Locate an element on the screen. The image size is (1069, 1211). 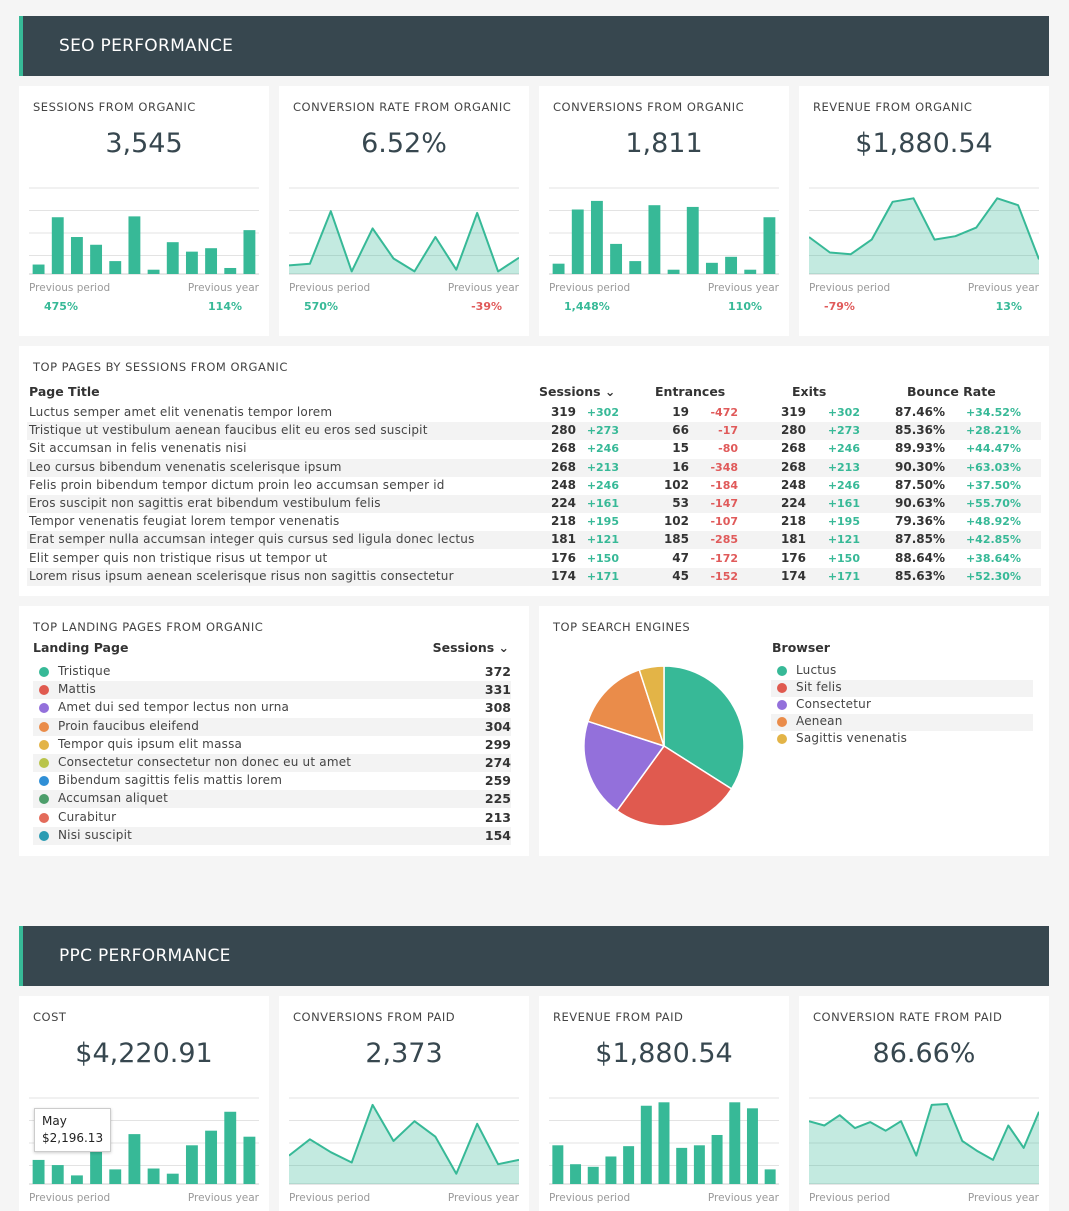
col-exits: Exits is located at coordinates (809, 391).